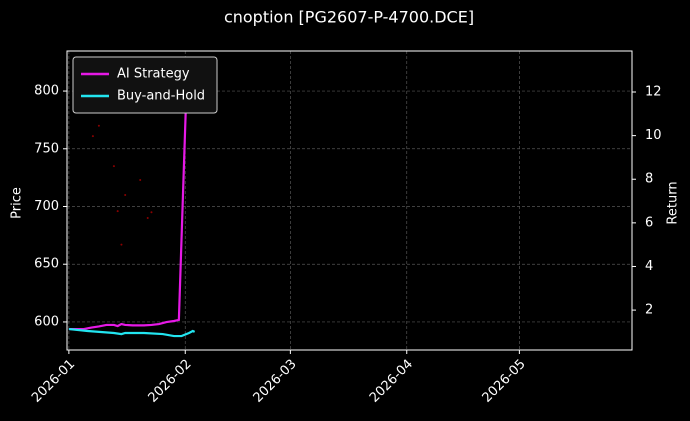  Describe the element at coordinates (46, 91) in the screenshot. I see `y-tick-label: 800` at that location.